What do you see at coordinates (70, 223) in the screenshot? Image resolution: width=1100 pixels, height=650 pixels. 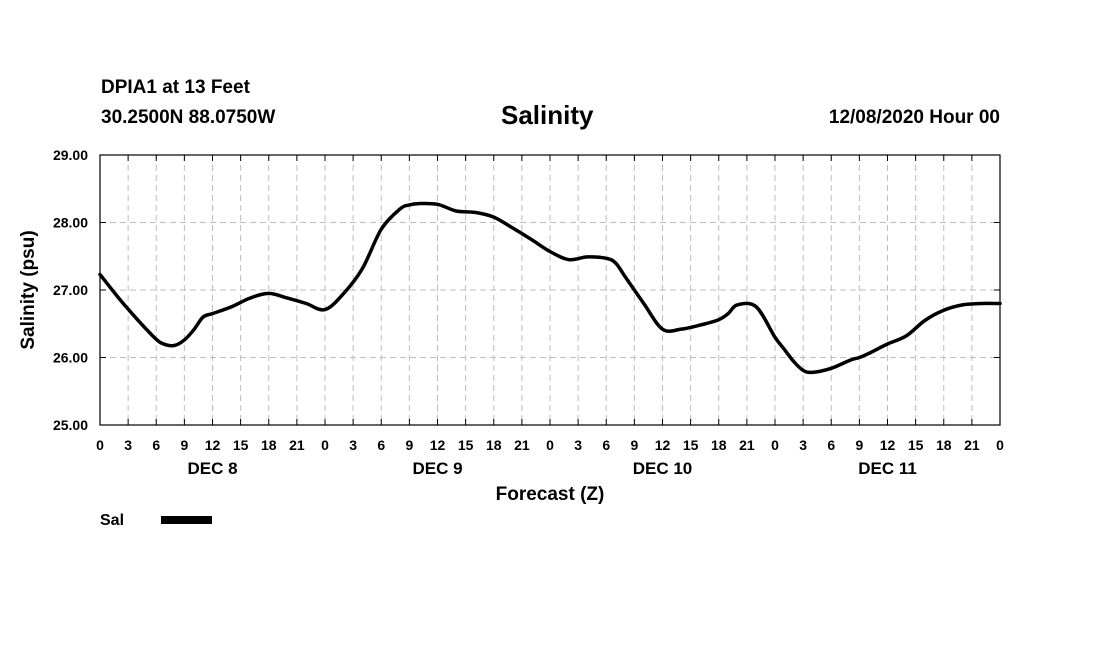 I see `y-tick-label: 28.00` at bounding box center [70, 223].